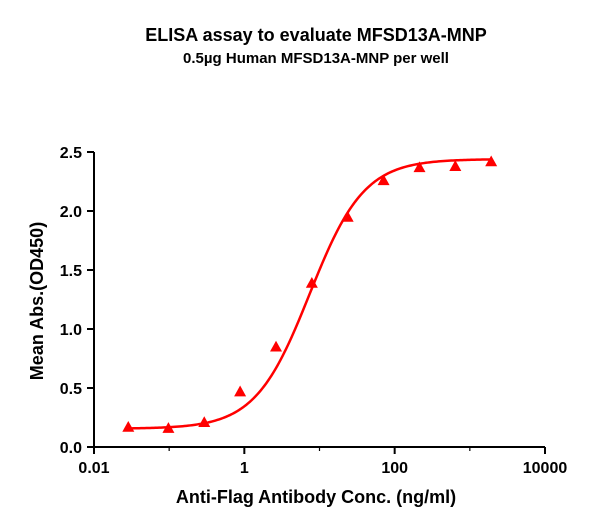 The image size is (600, 530). What do you see at coordinates (322, 462) in the screenshot?
I see `x-axis-ticks: 0.01 1 100 10000` at bounding box center [322, 462].